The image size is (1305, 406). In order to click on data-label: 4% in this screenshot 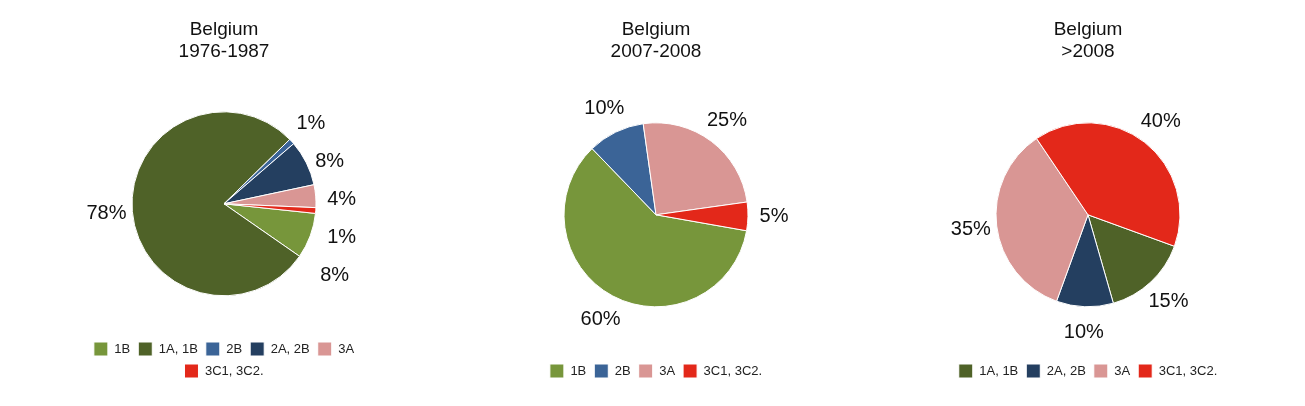, I will do `click(342, 198)`.